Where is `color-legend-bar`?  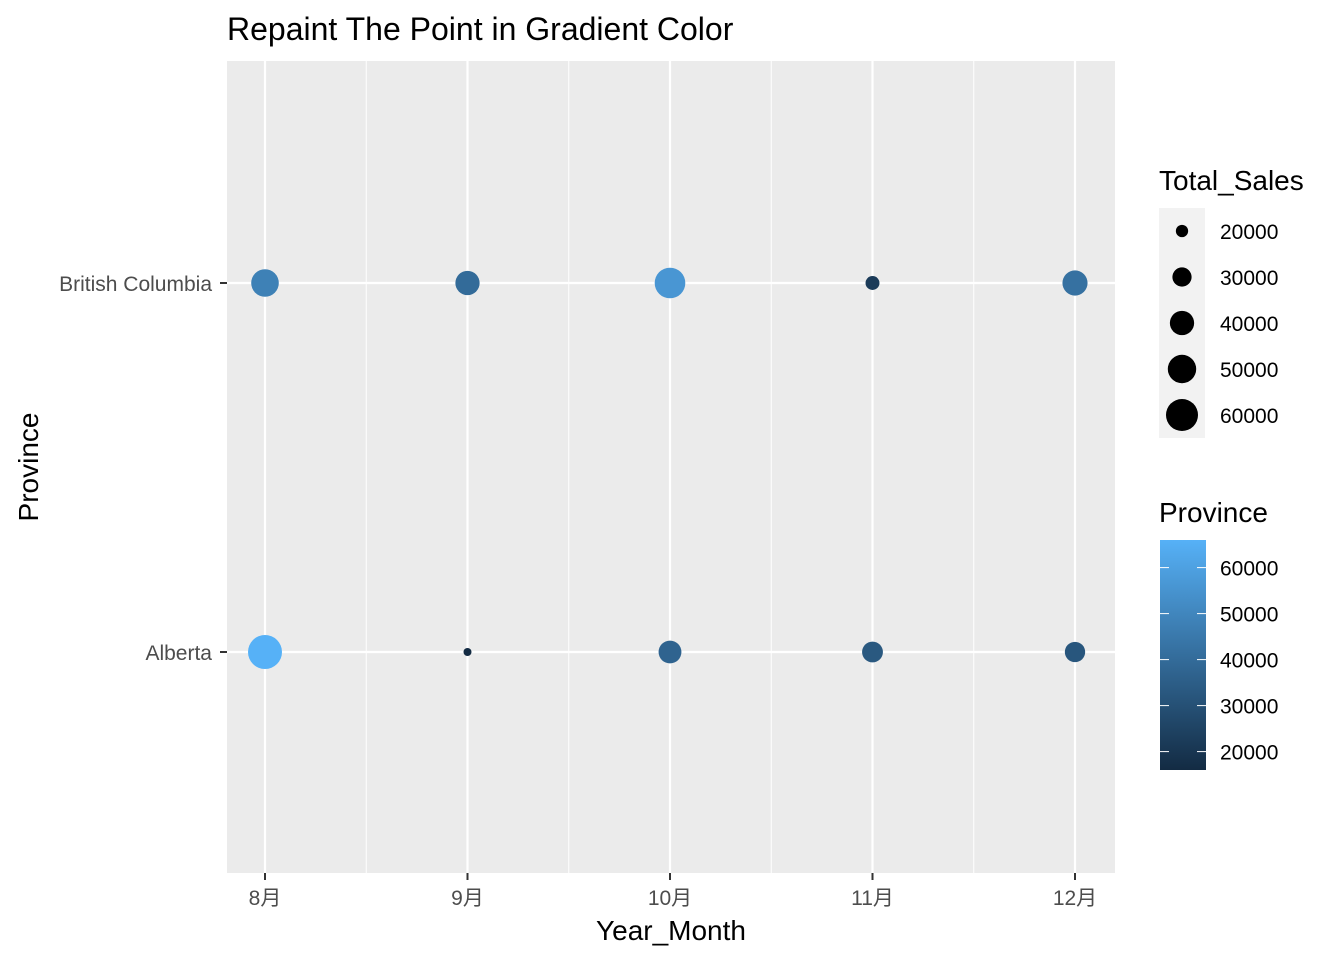
color-legend-bar is located at coordinates (1183, 655).